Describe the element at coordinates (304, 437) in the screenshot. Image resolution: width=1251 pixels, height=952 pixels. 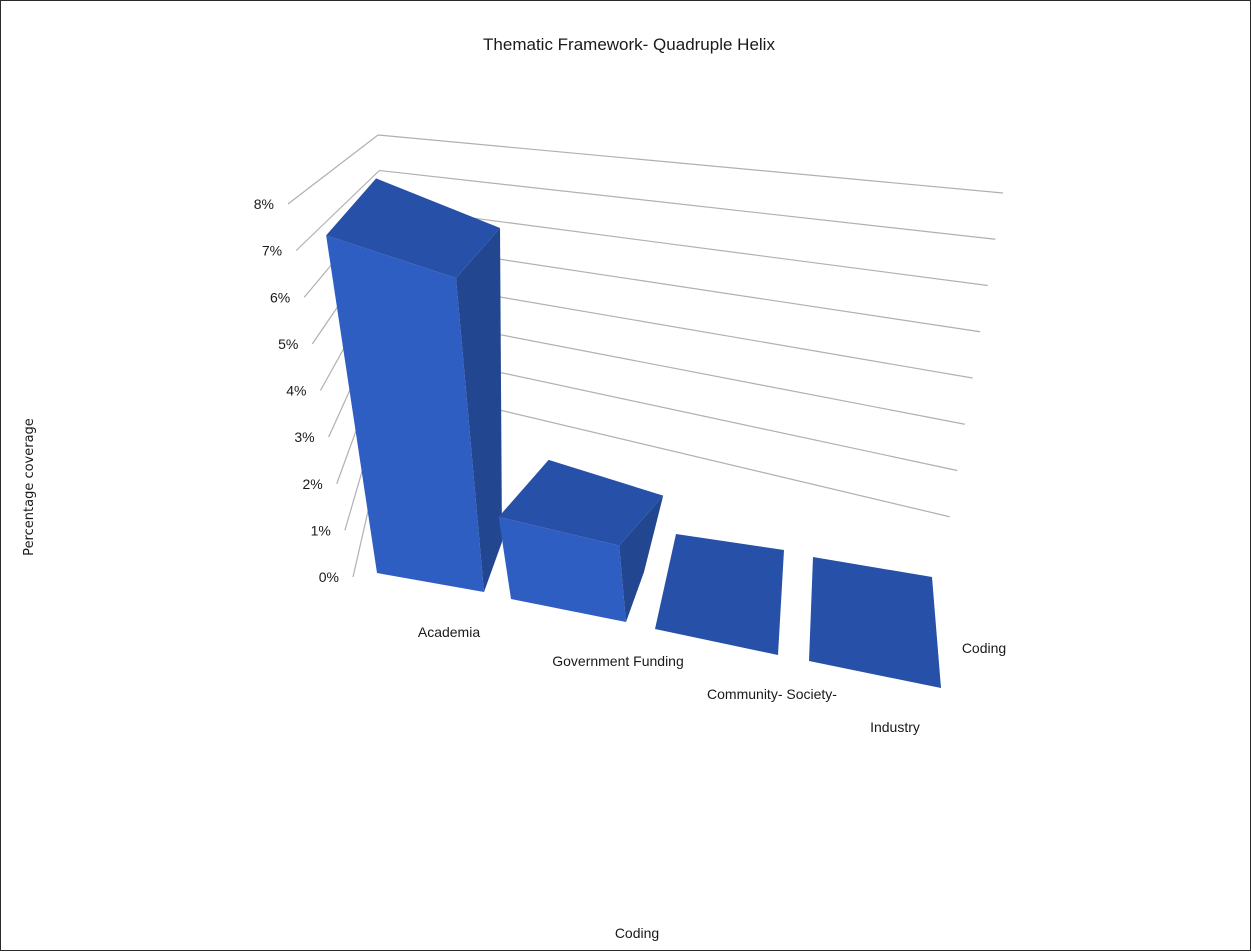
I see `y-tick-label: 3%` at that location.